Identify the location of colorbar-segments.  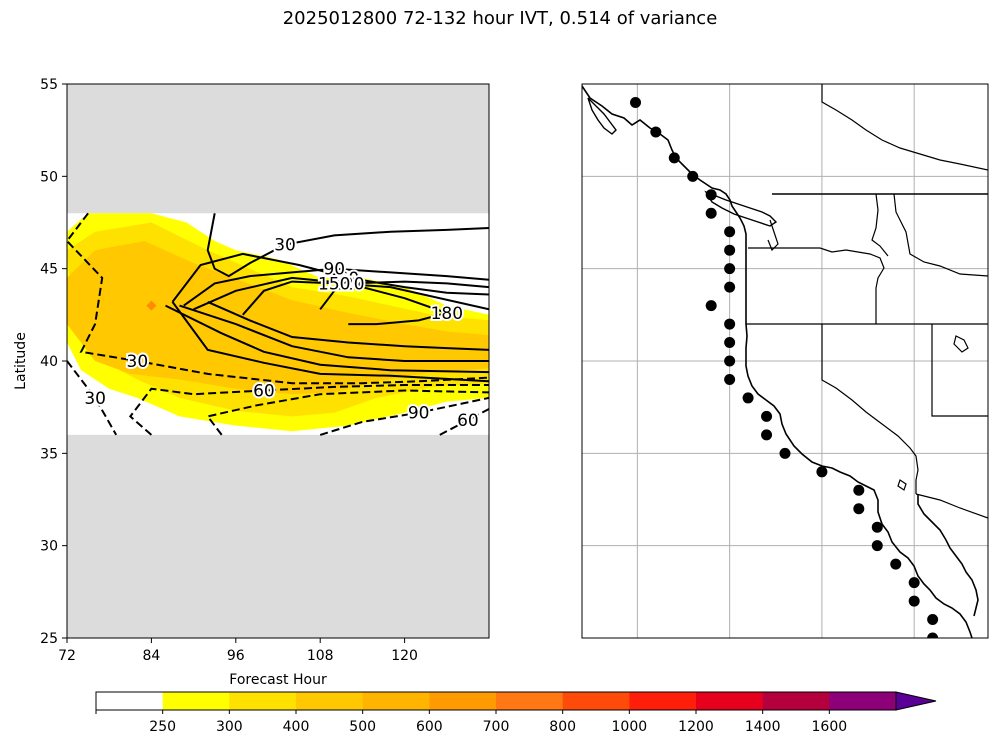
(516, 701).